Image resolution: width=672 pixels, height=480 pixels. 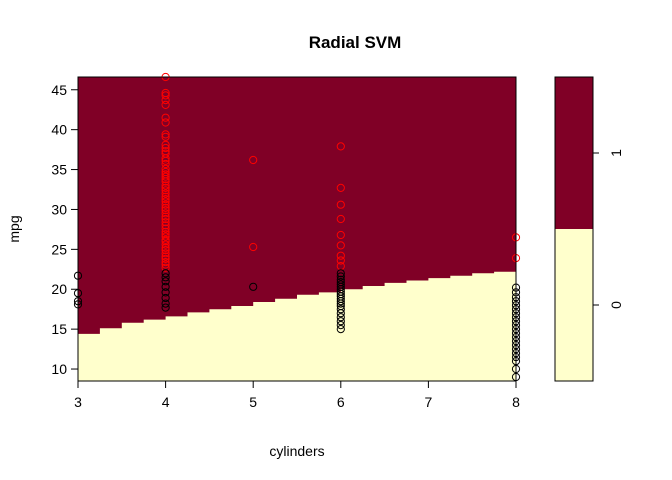 What do you see at coordinates (59, 329) in the screenshot?
I see `y-tick-label: 15` at bounding box center [59, 329].